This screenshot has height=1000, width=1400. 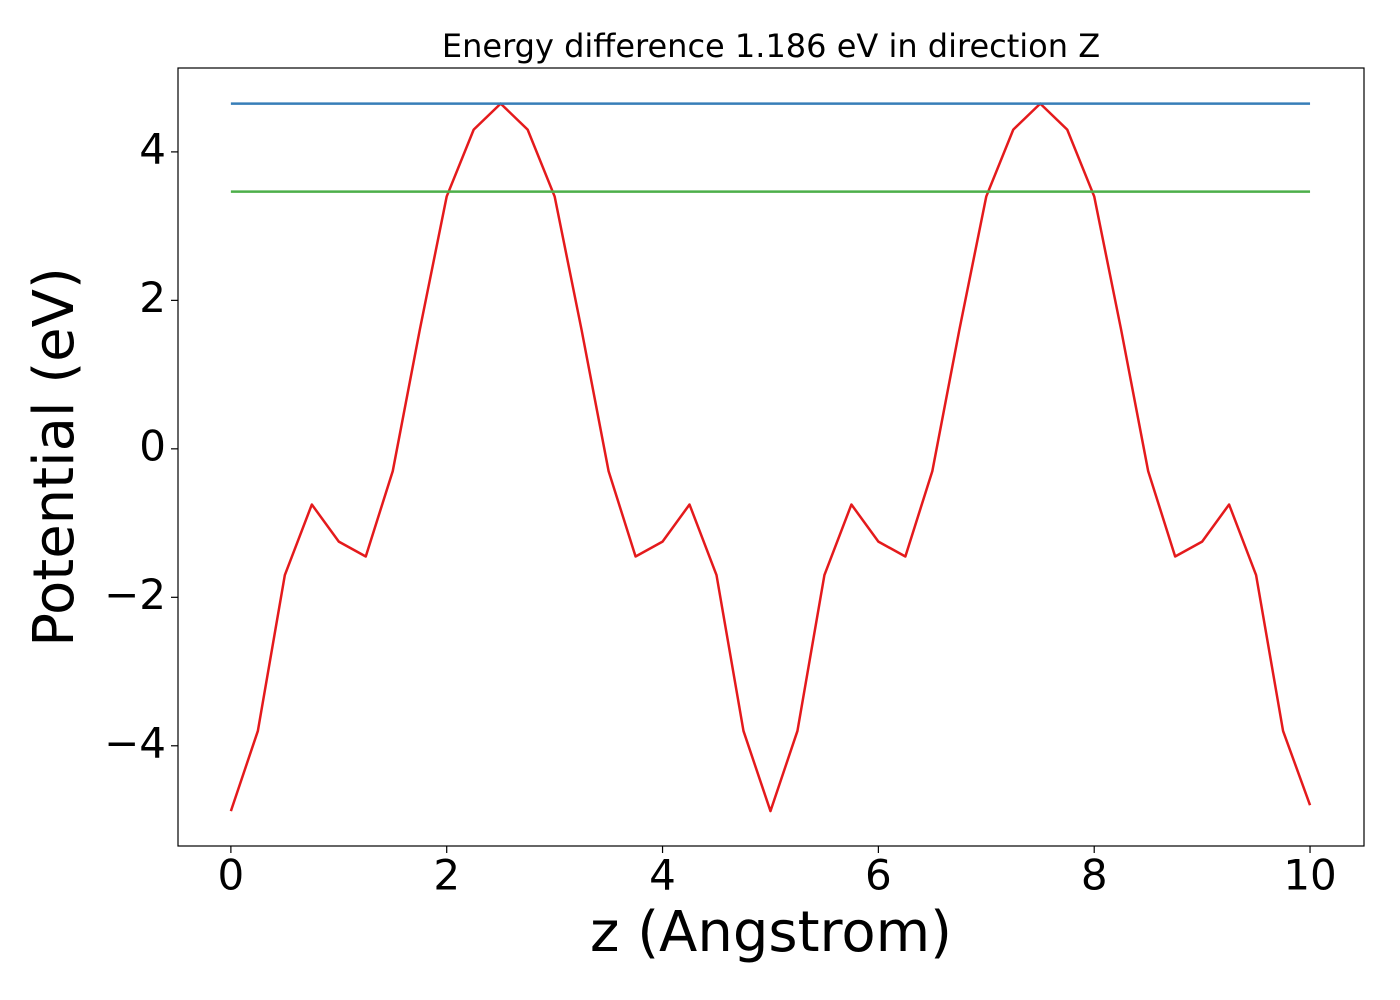 I want to click on x-tick-label: 0, so click(x=231, y=875).